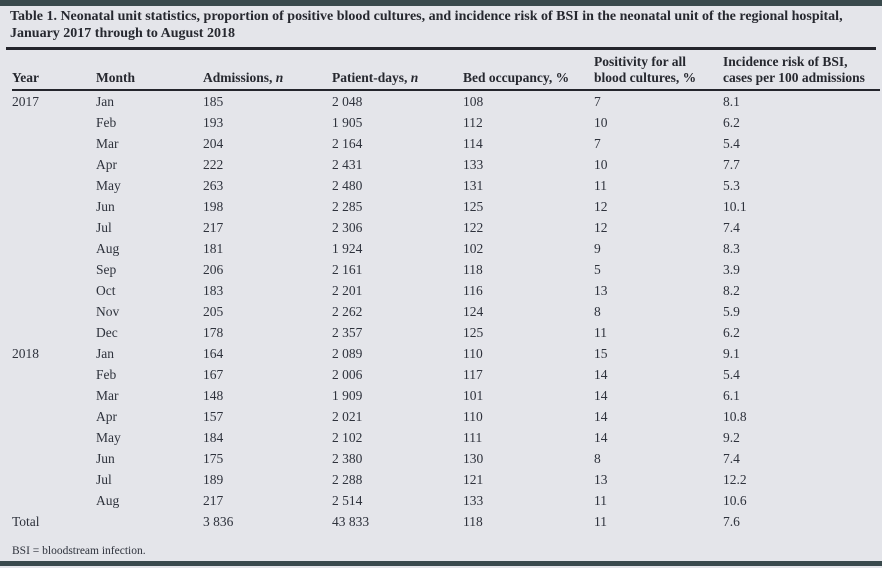  Describe the element at coordinates (473, 101) in the screenshot. I see `cell-bed-occupancy: 108` at that location.